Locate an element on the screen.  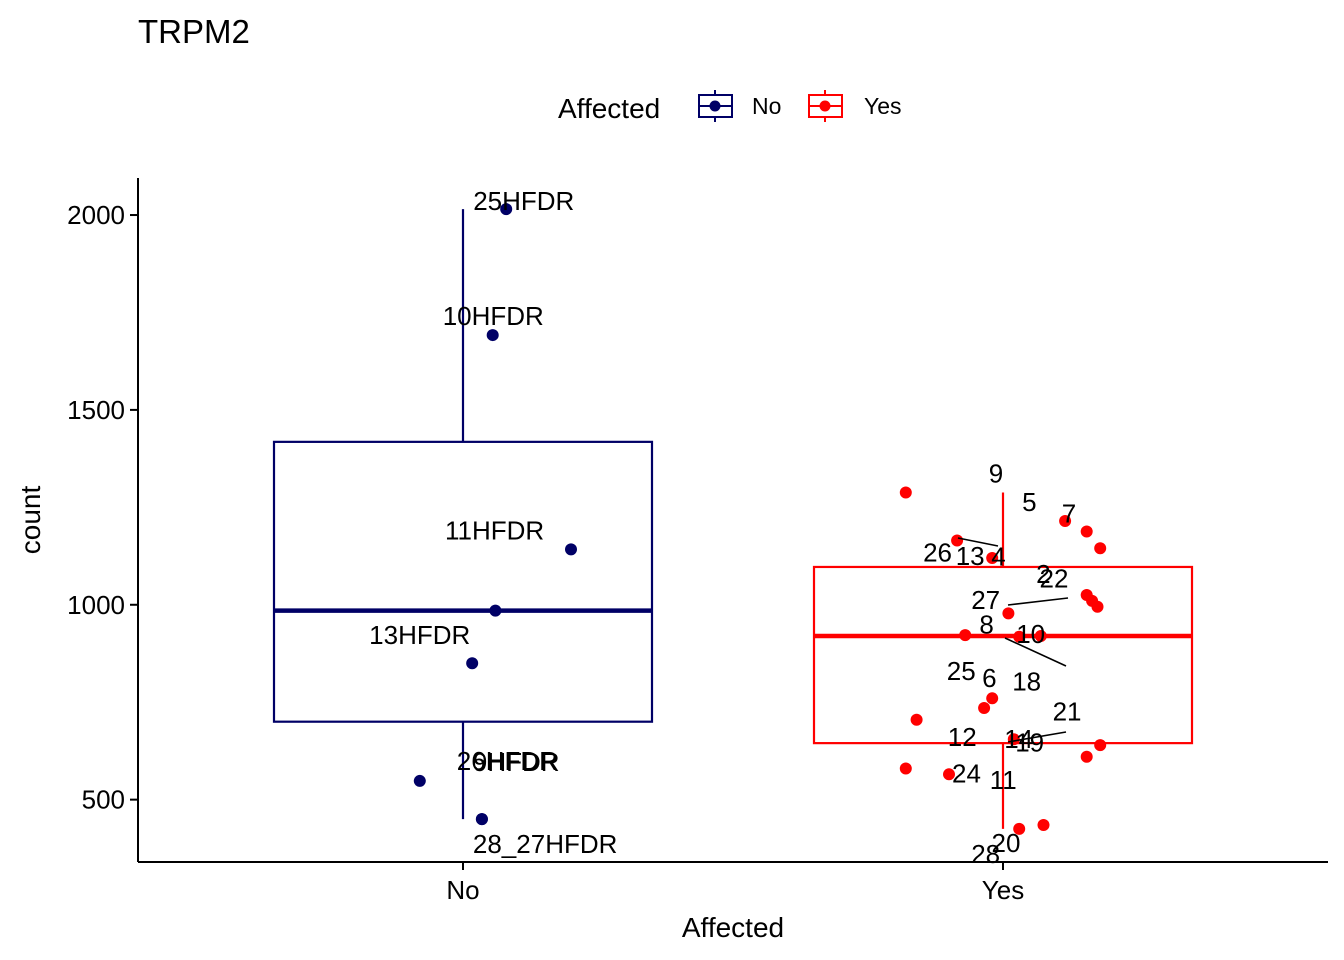
point-label: 4 is located at coordinates (998, 556).